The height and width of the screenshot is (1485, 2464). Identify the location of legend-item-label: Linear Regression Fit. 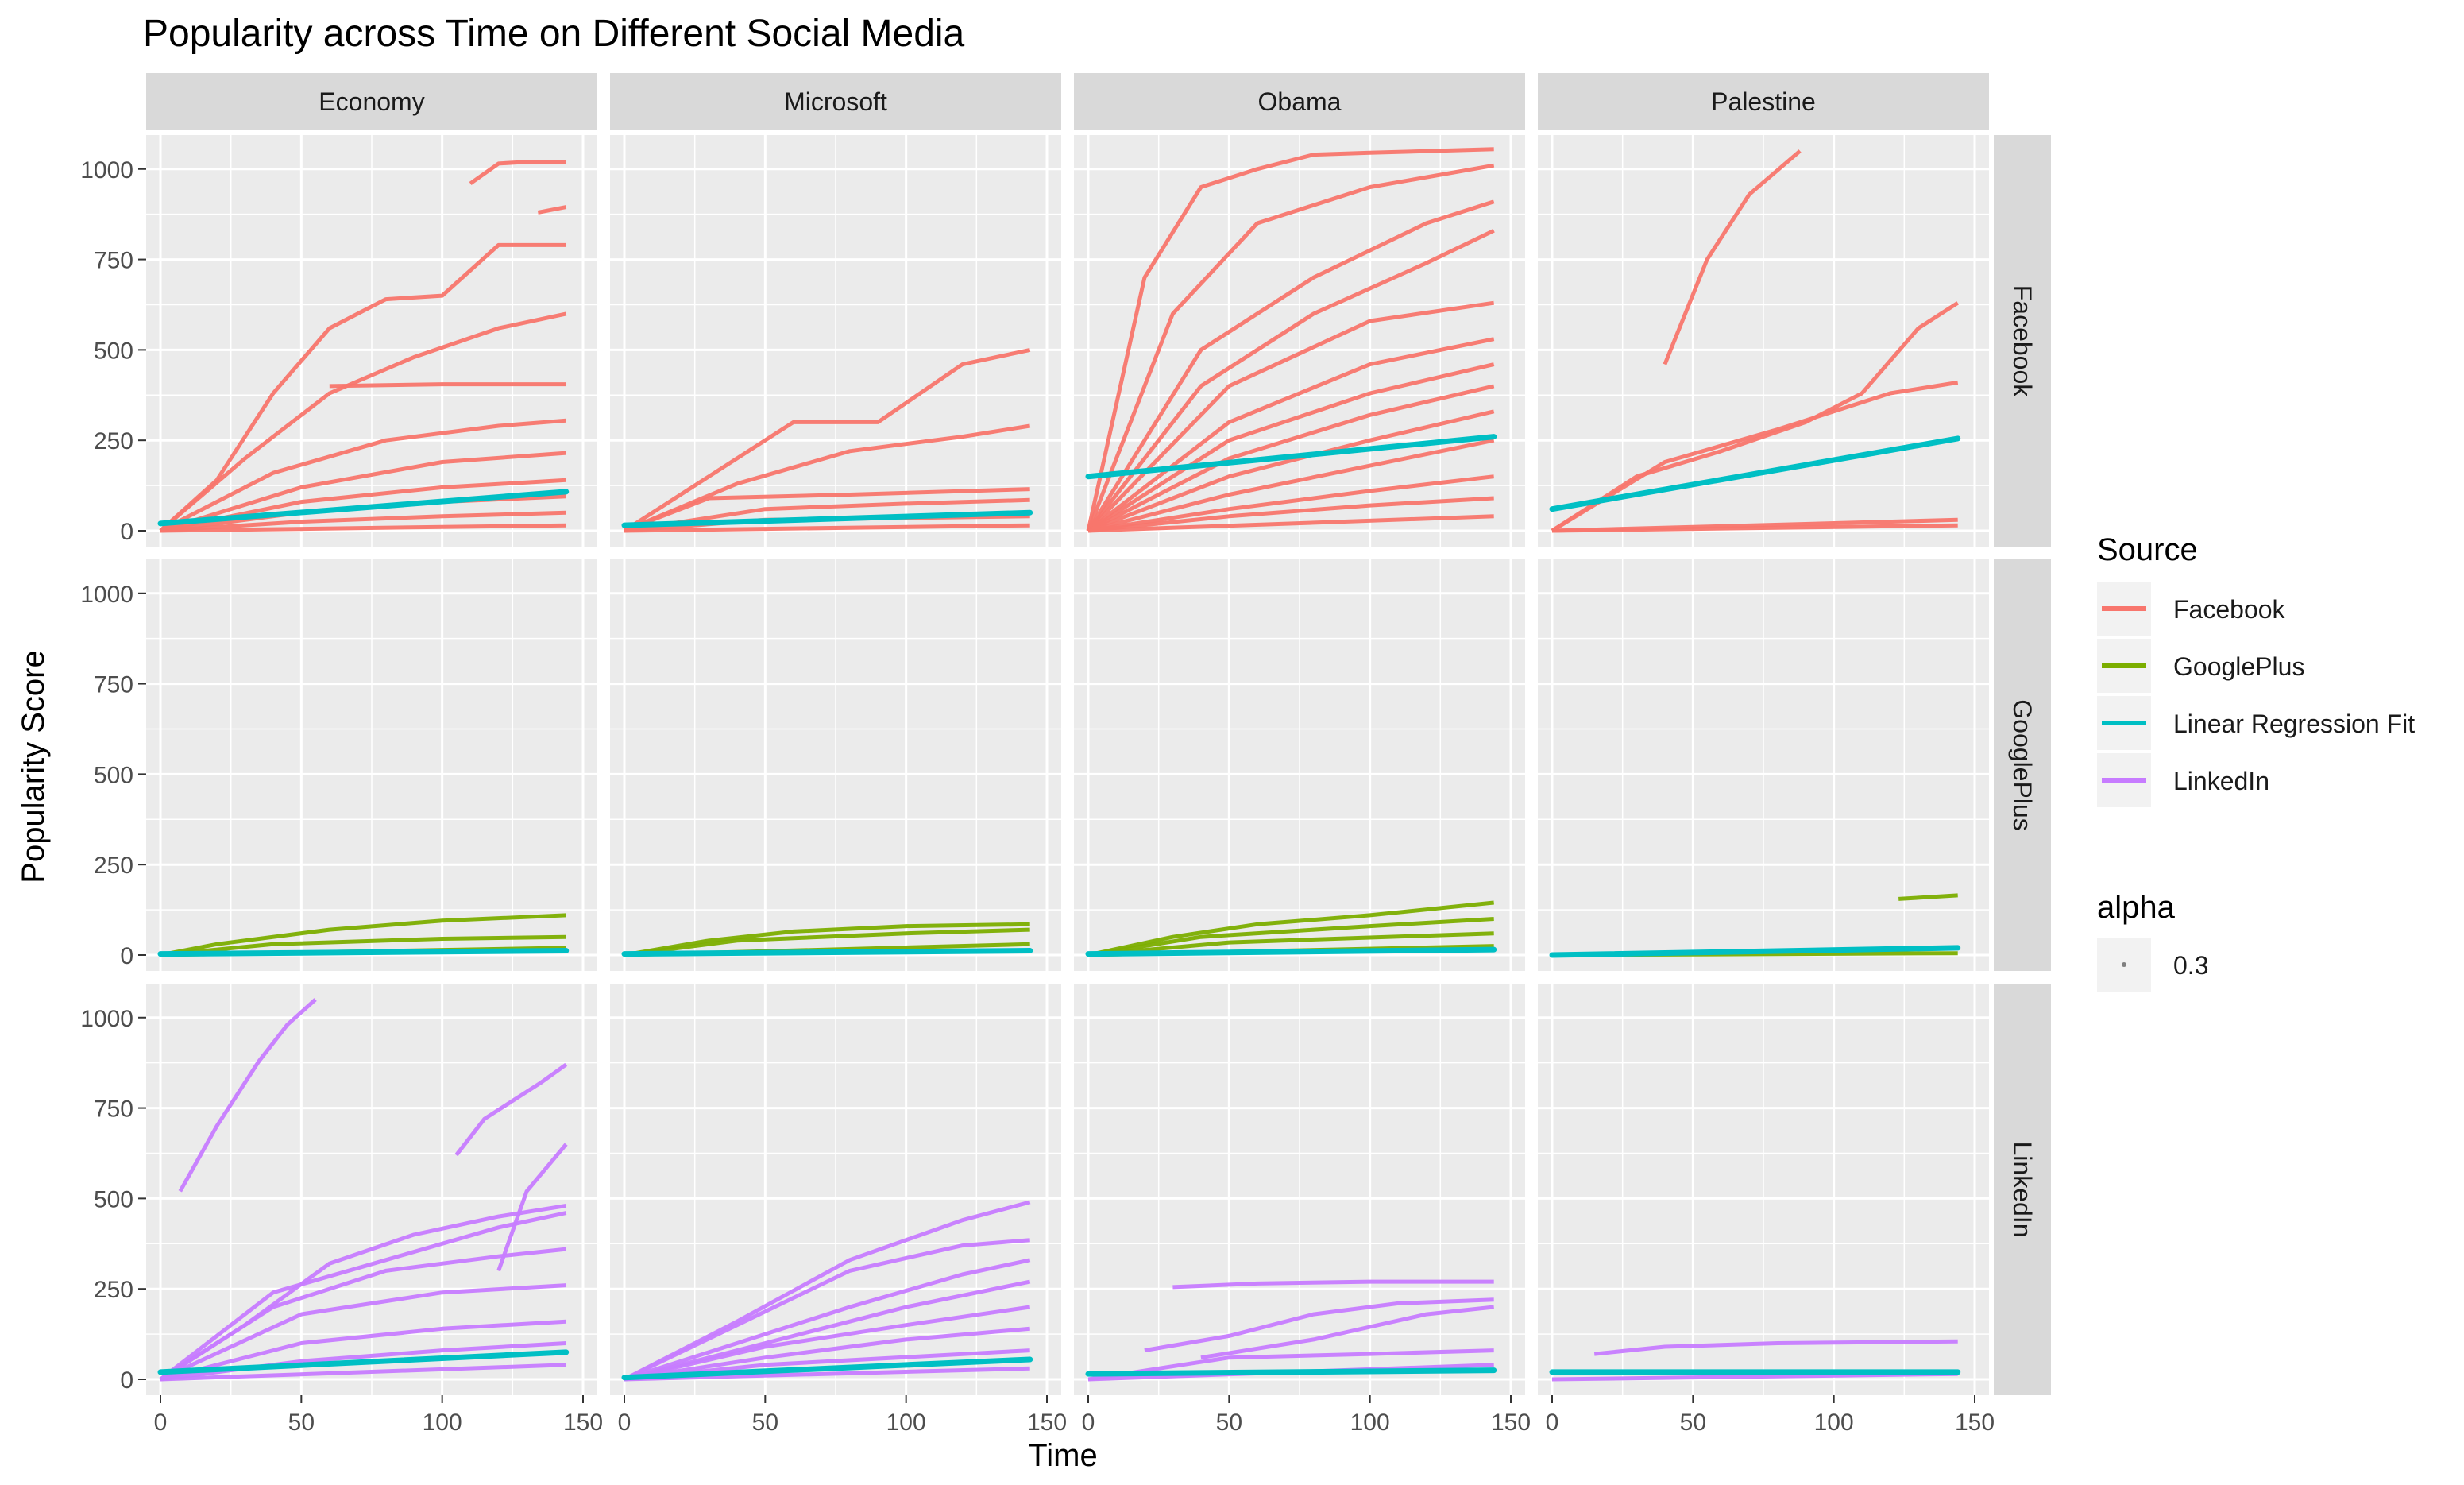
(2294, 724).